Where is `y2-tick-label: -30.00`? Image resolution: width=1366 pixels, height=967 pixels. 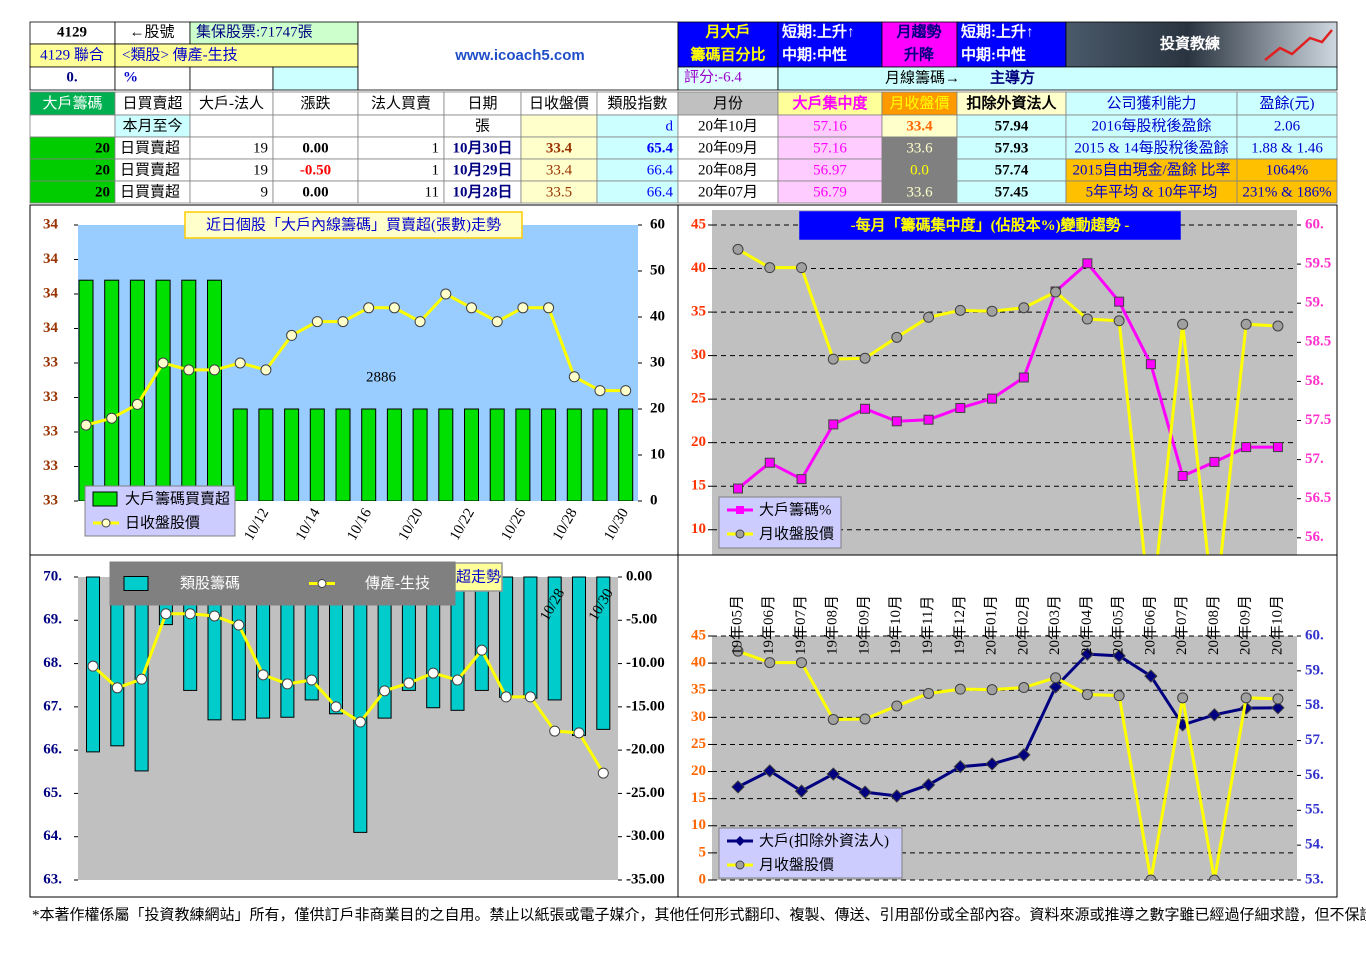 y2-tick-label: -30.00 is located at coordinates (645, 836).